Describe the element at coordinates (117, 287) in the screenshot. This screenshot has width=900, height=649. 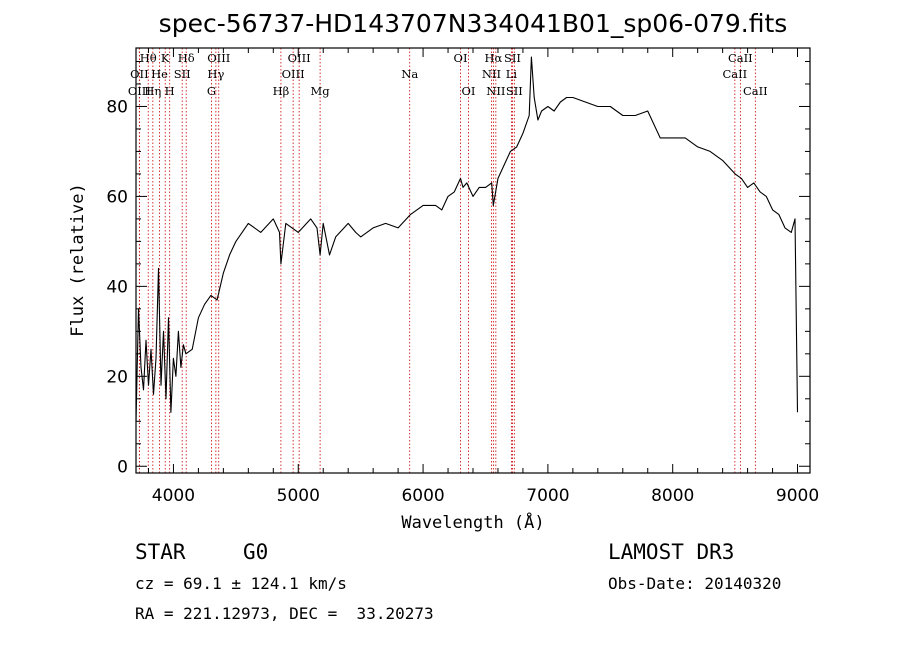
I see `y-tick-label: 40` at that location.